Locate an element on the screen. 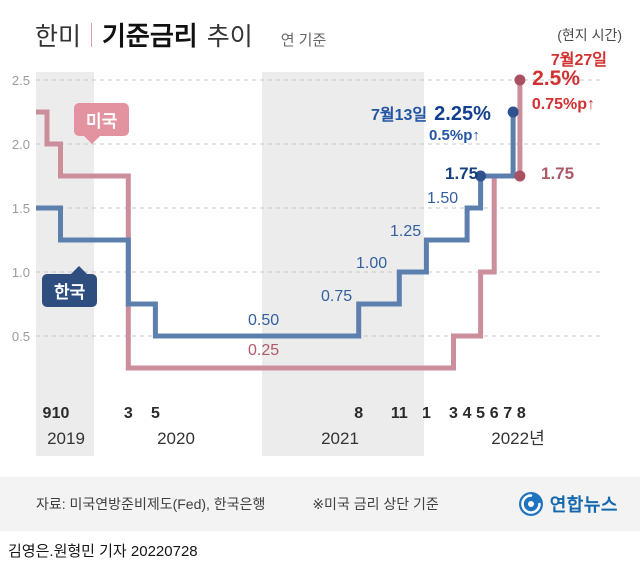  header: 한미 기준금리 추이 연 기준 is located at coordinates (180, 34).